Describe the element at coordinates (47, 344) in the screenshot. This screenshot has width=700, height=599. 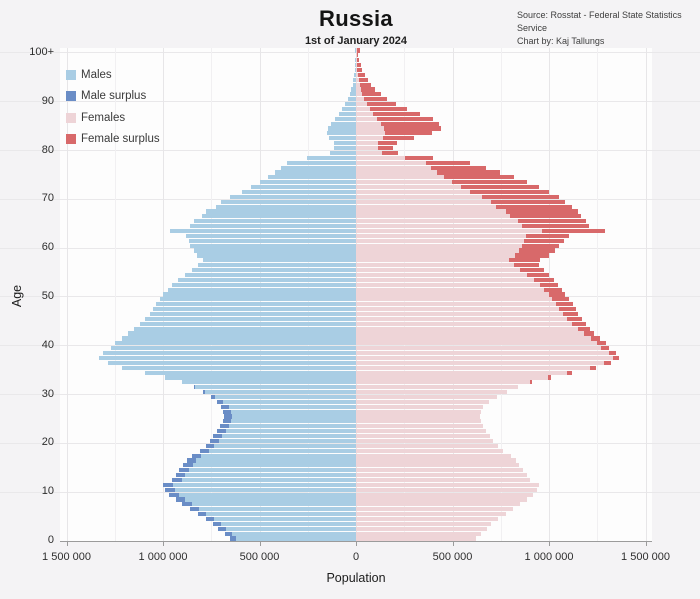
I see `y-tick-label: 40` at that location.